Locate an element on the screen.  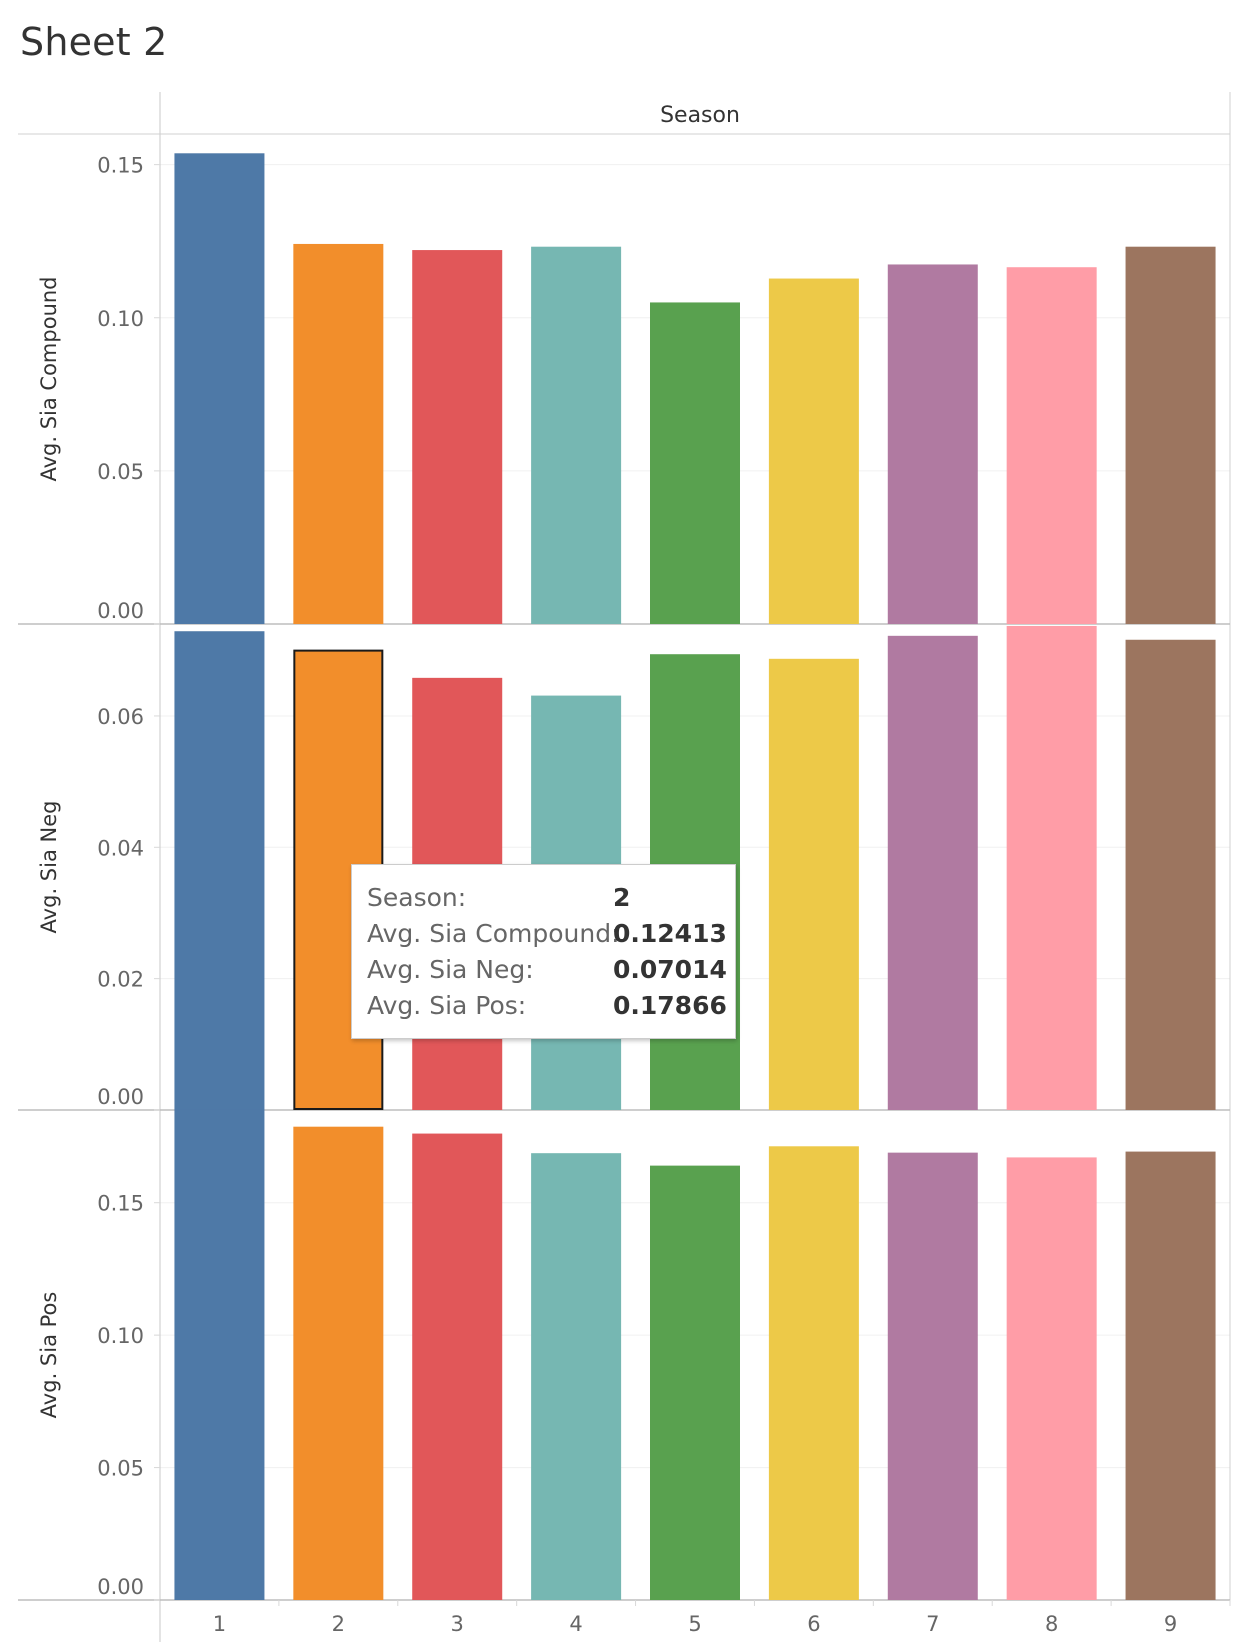
y-axis-title: Avg. Sia Pos is located at coordinates (49, 1355).